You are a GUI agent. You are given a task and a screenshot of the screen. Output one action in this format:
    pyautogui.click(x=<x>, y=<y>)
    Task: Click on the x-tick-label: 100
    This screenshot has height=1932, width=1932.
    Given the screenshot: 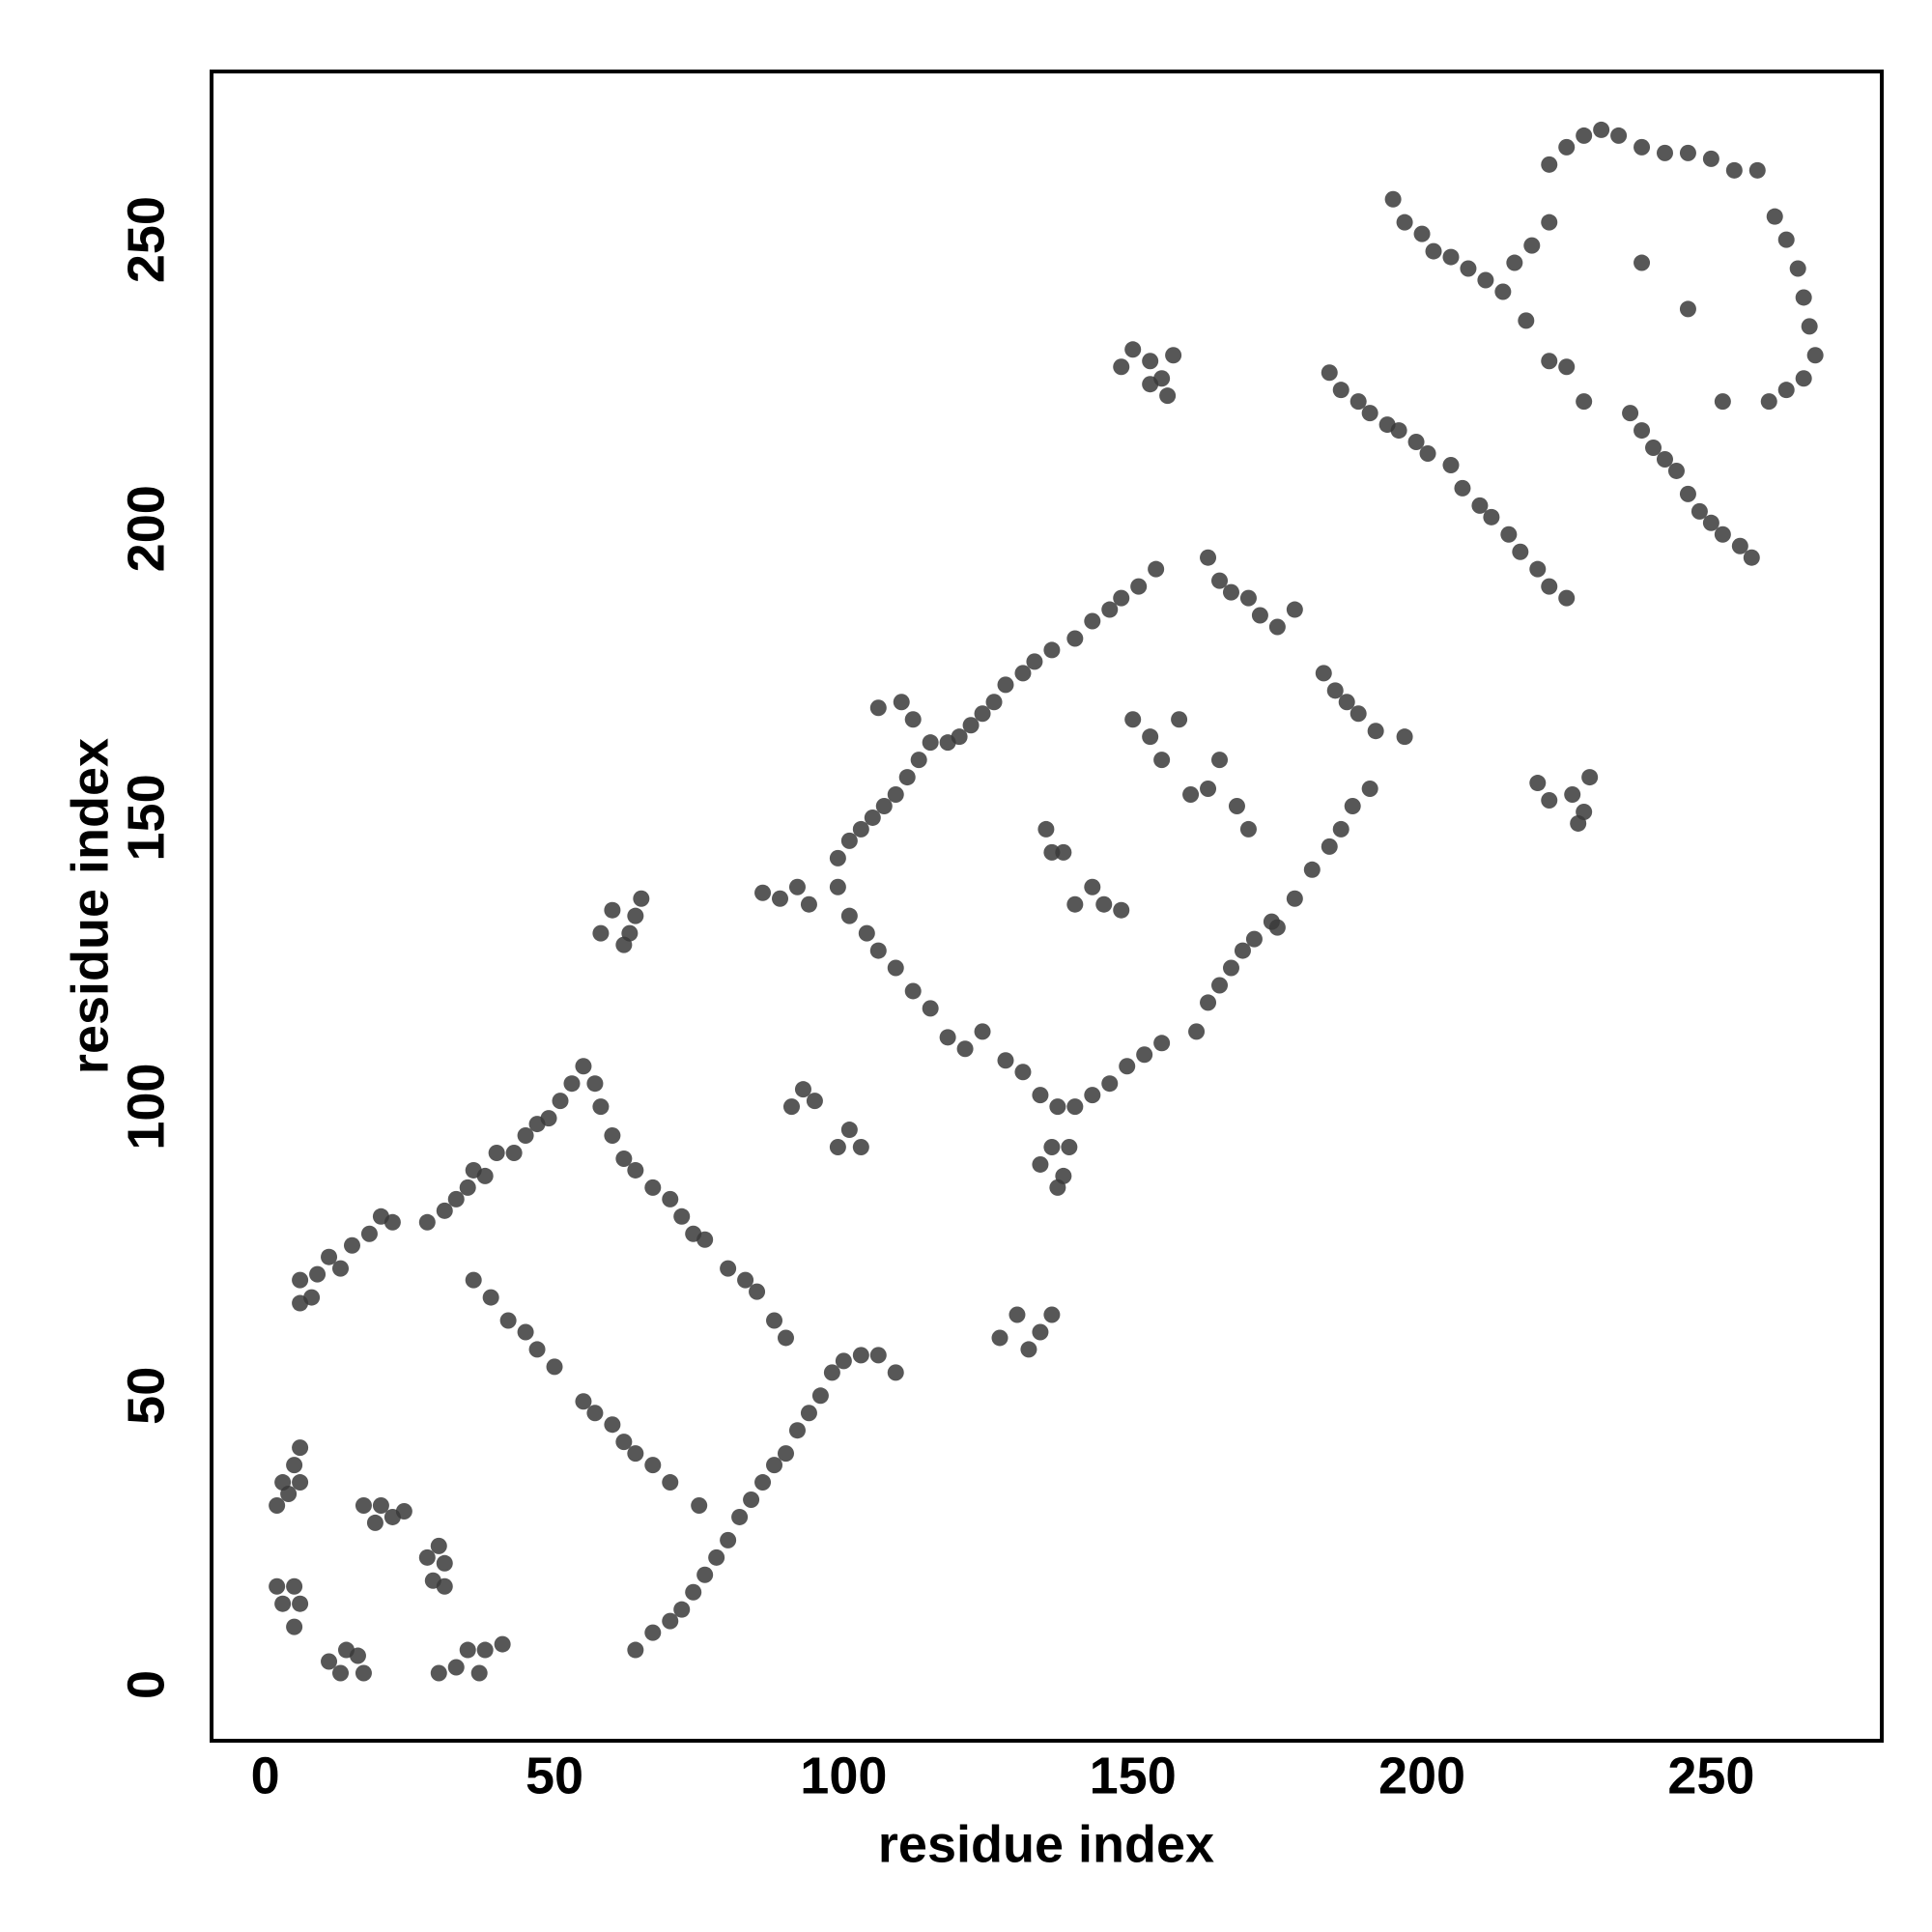 What is the action you would take?
    pyautogui.click(x=843, y=1775)
    